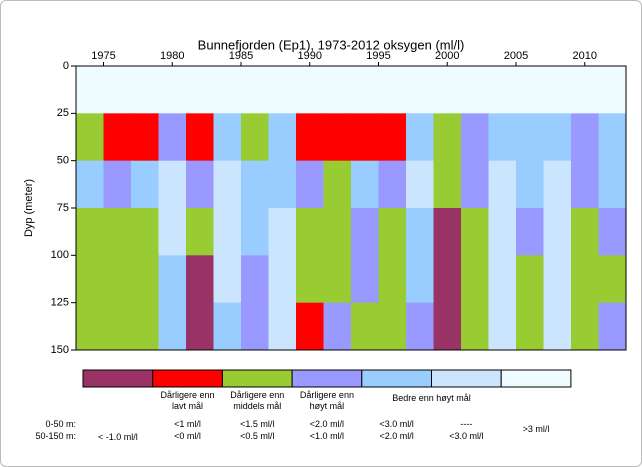  Describe the element at coordinates (66, 66) in the screenshot. I see `y-tick-label: 0` at that location.